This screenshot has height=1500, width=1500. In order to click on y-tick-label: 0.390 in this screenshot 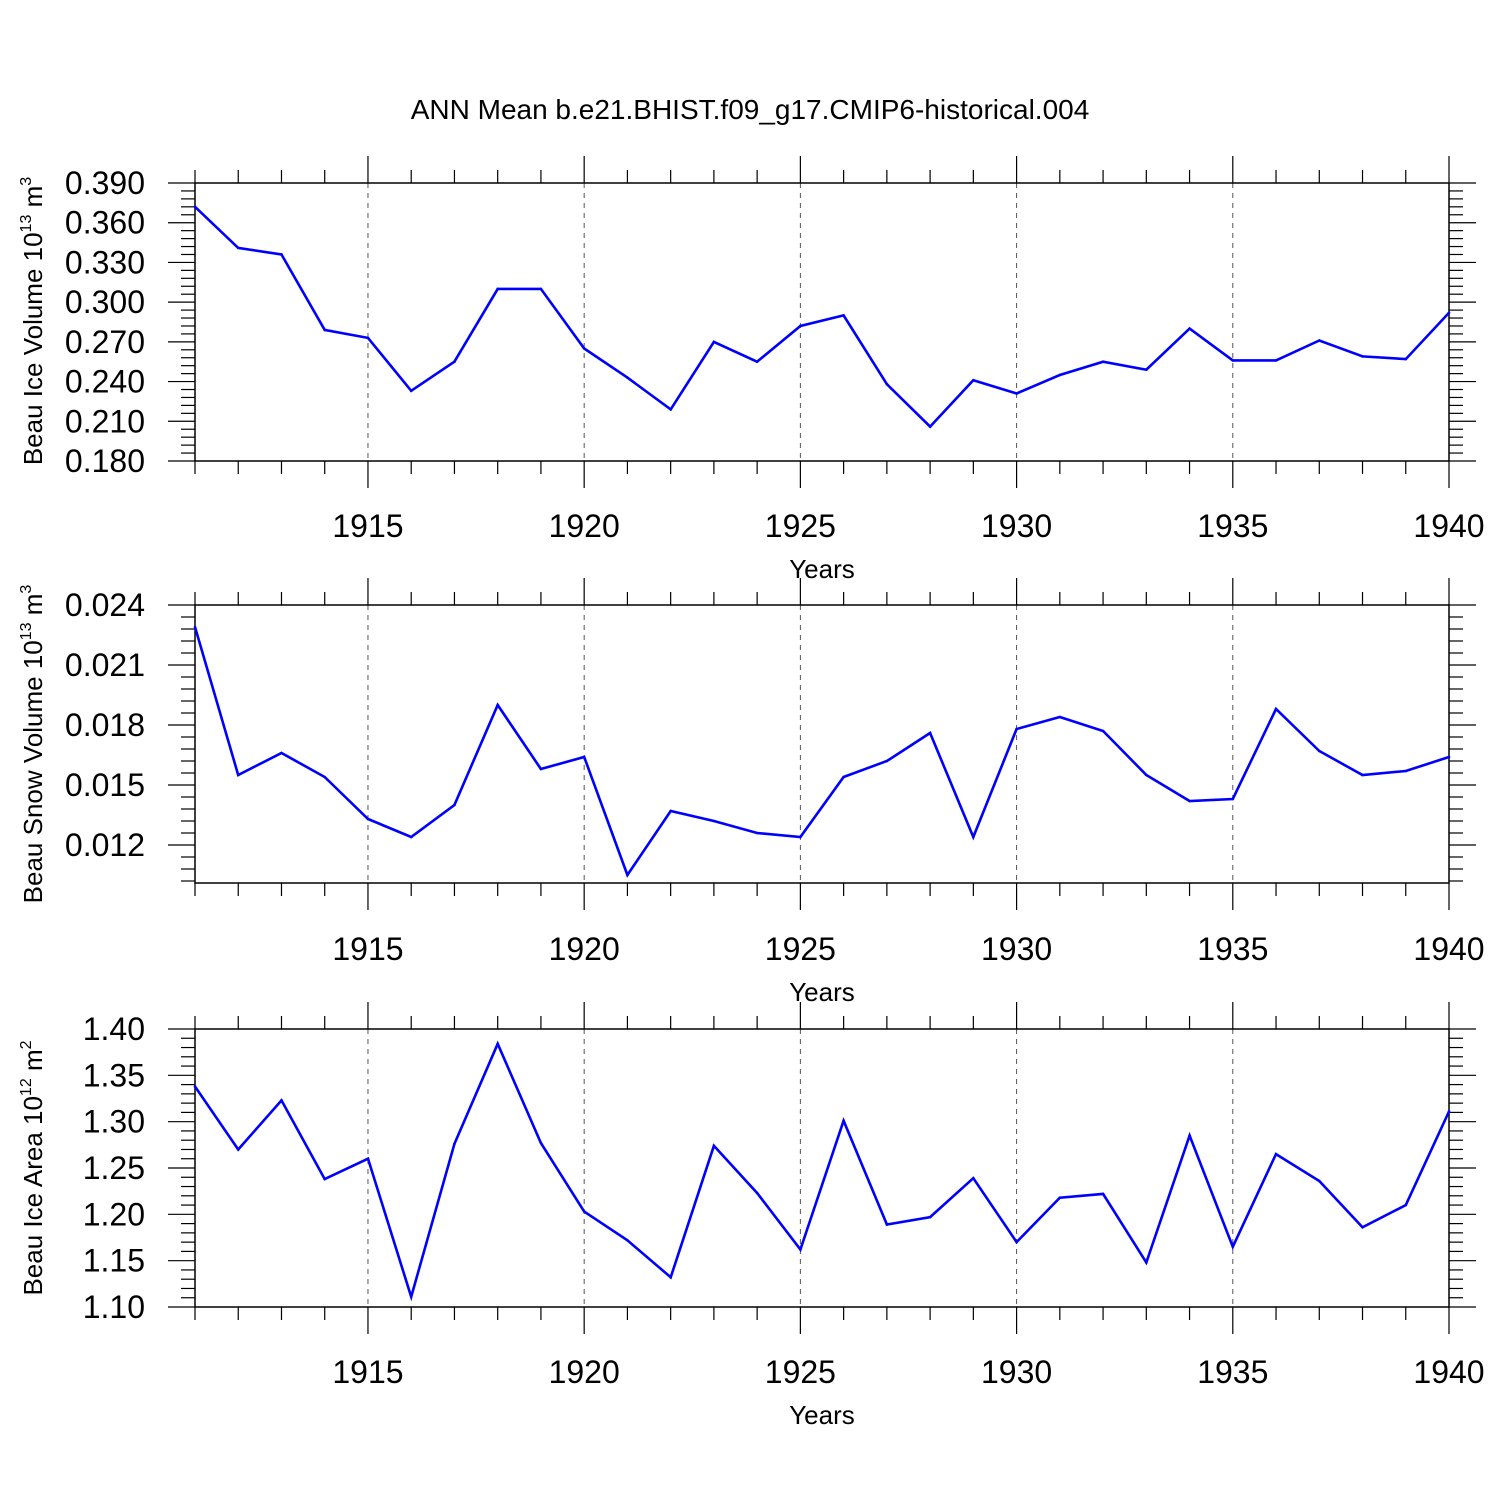, I will do `click(105, 183)`.